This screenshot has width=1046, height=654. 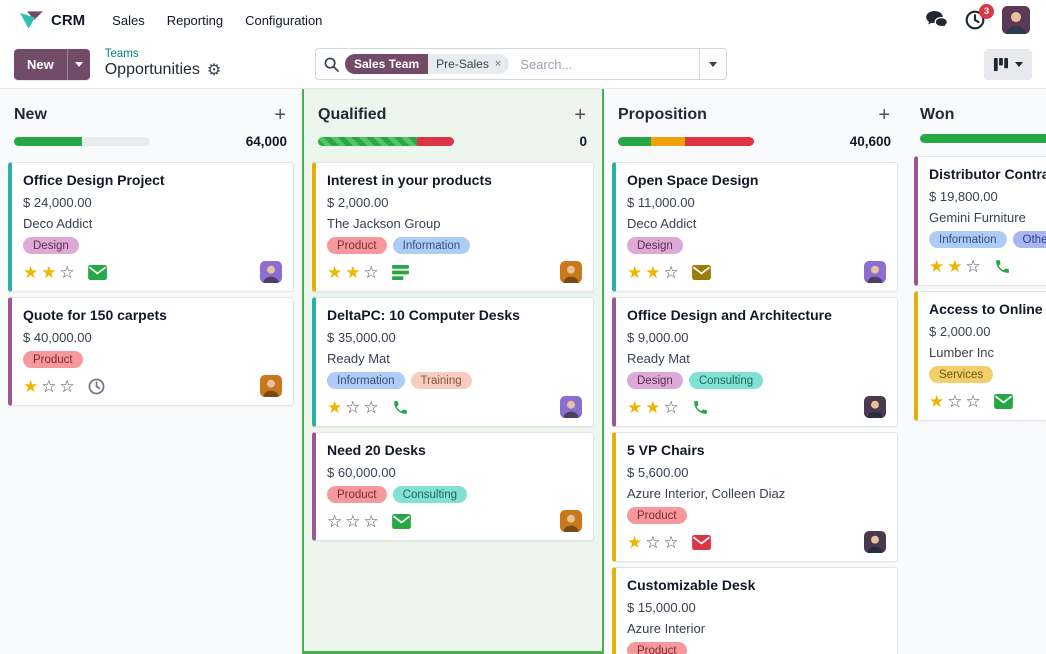 What do you see at coordinates (358, 358) in the screenshot?
I see `card-partner: Ready Mat` at bounding box center [358, 358].